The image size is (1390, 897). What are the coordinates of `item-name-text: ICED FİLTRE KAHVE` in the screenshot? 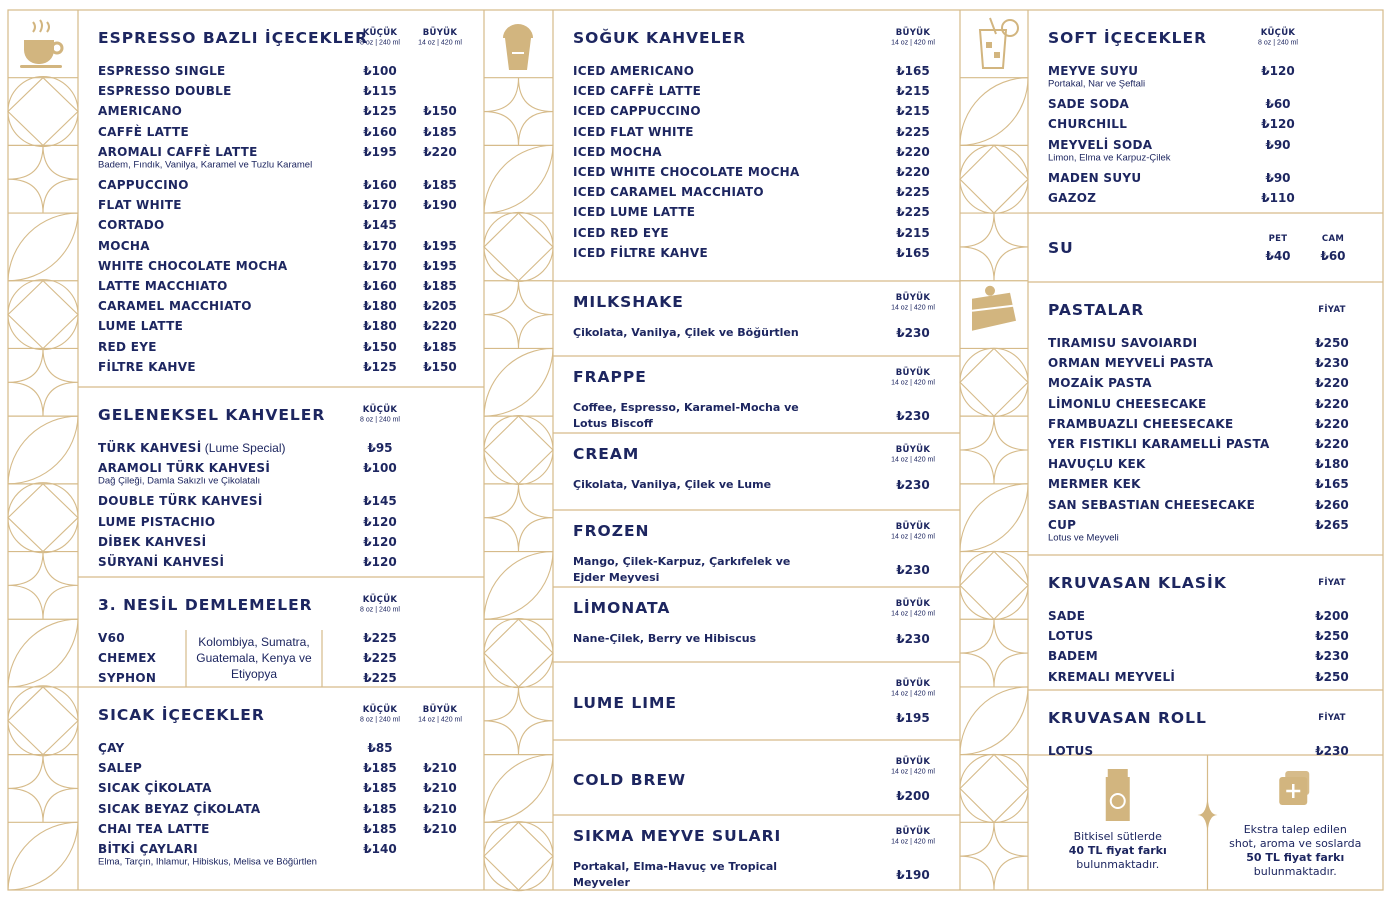 It's located at (640, 252).